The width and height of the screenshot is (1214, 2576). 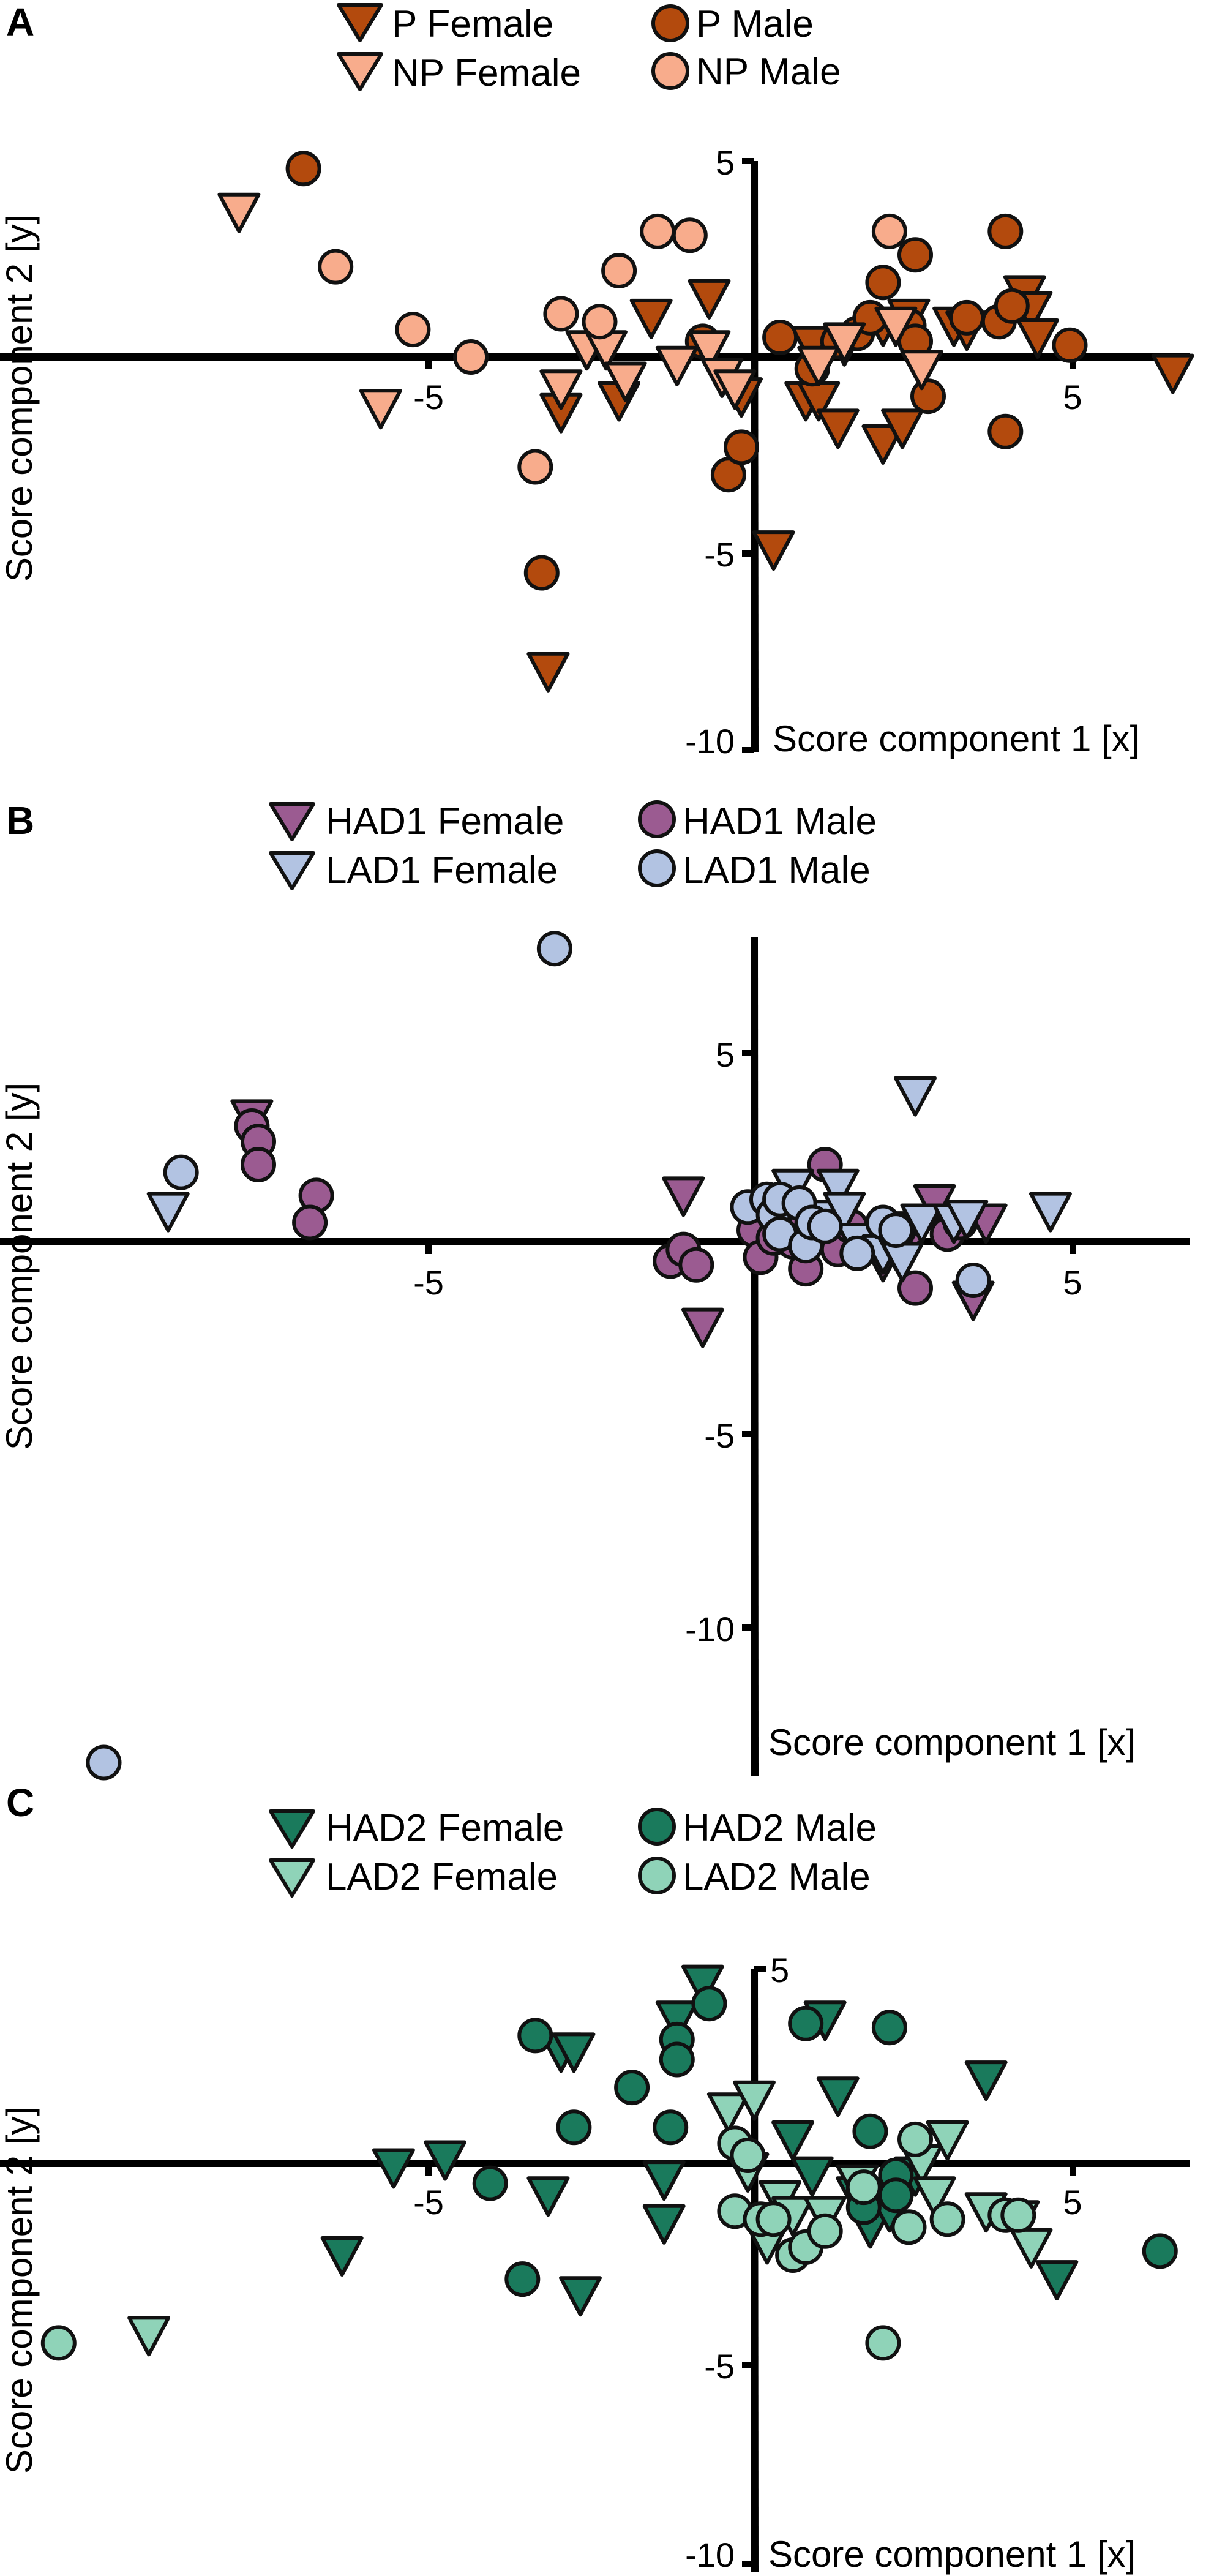 What do you see at coordinates (445, 24) in the screenshot?
I see `legend-item-p-female: P Female` at bounding box center [445, 24].